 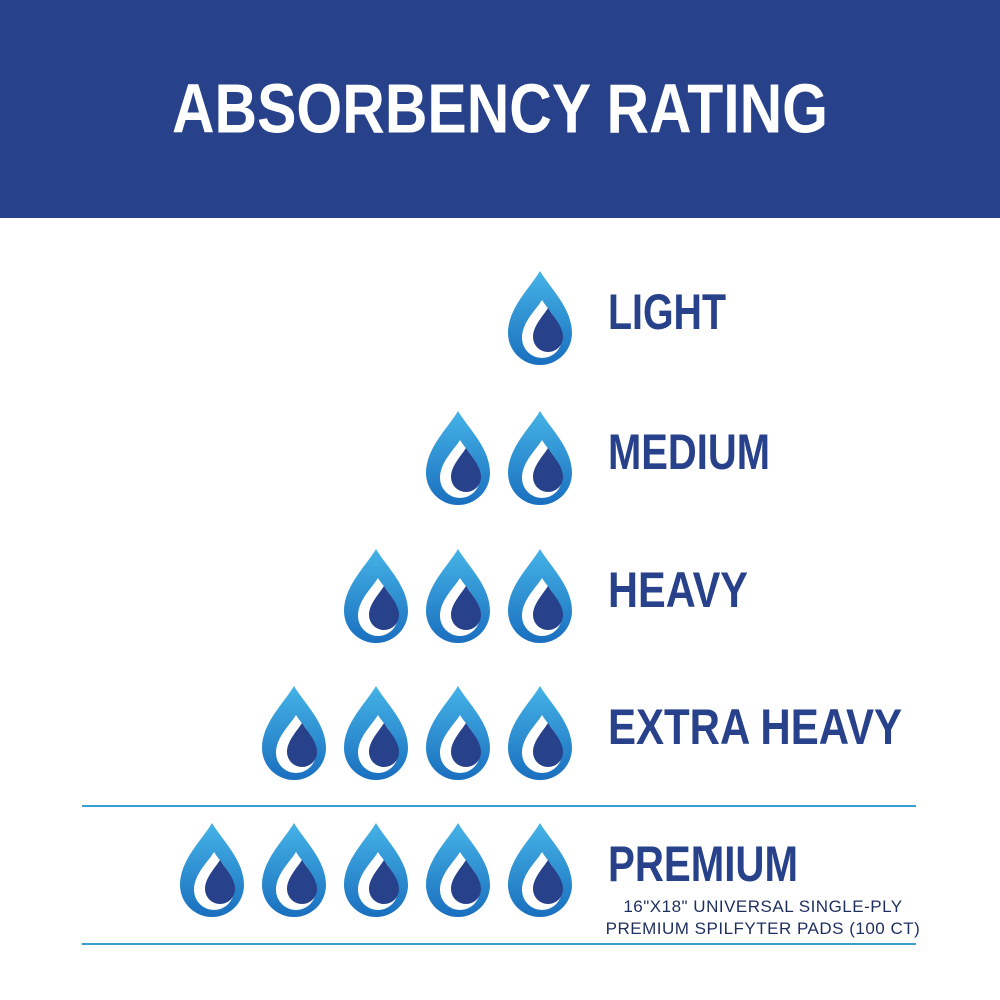 I want to click on note-line: 16"X18" UNIVERSAL SINGLE-PLY, so click(x=762, y=906).